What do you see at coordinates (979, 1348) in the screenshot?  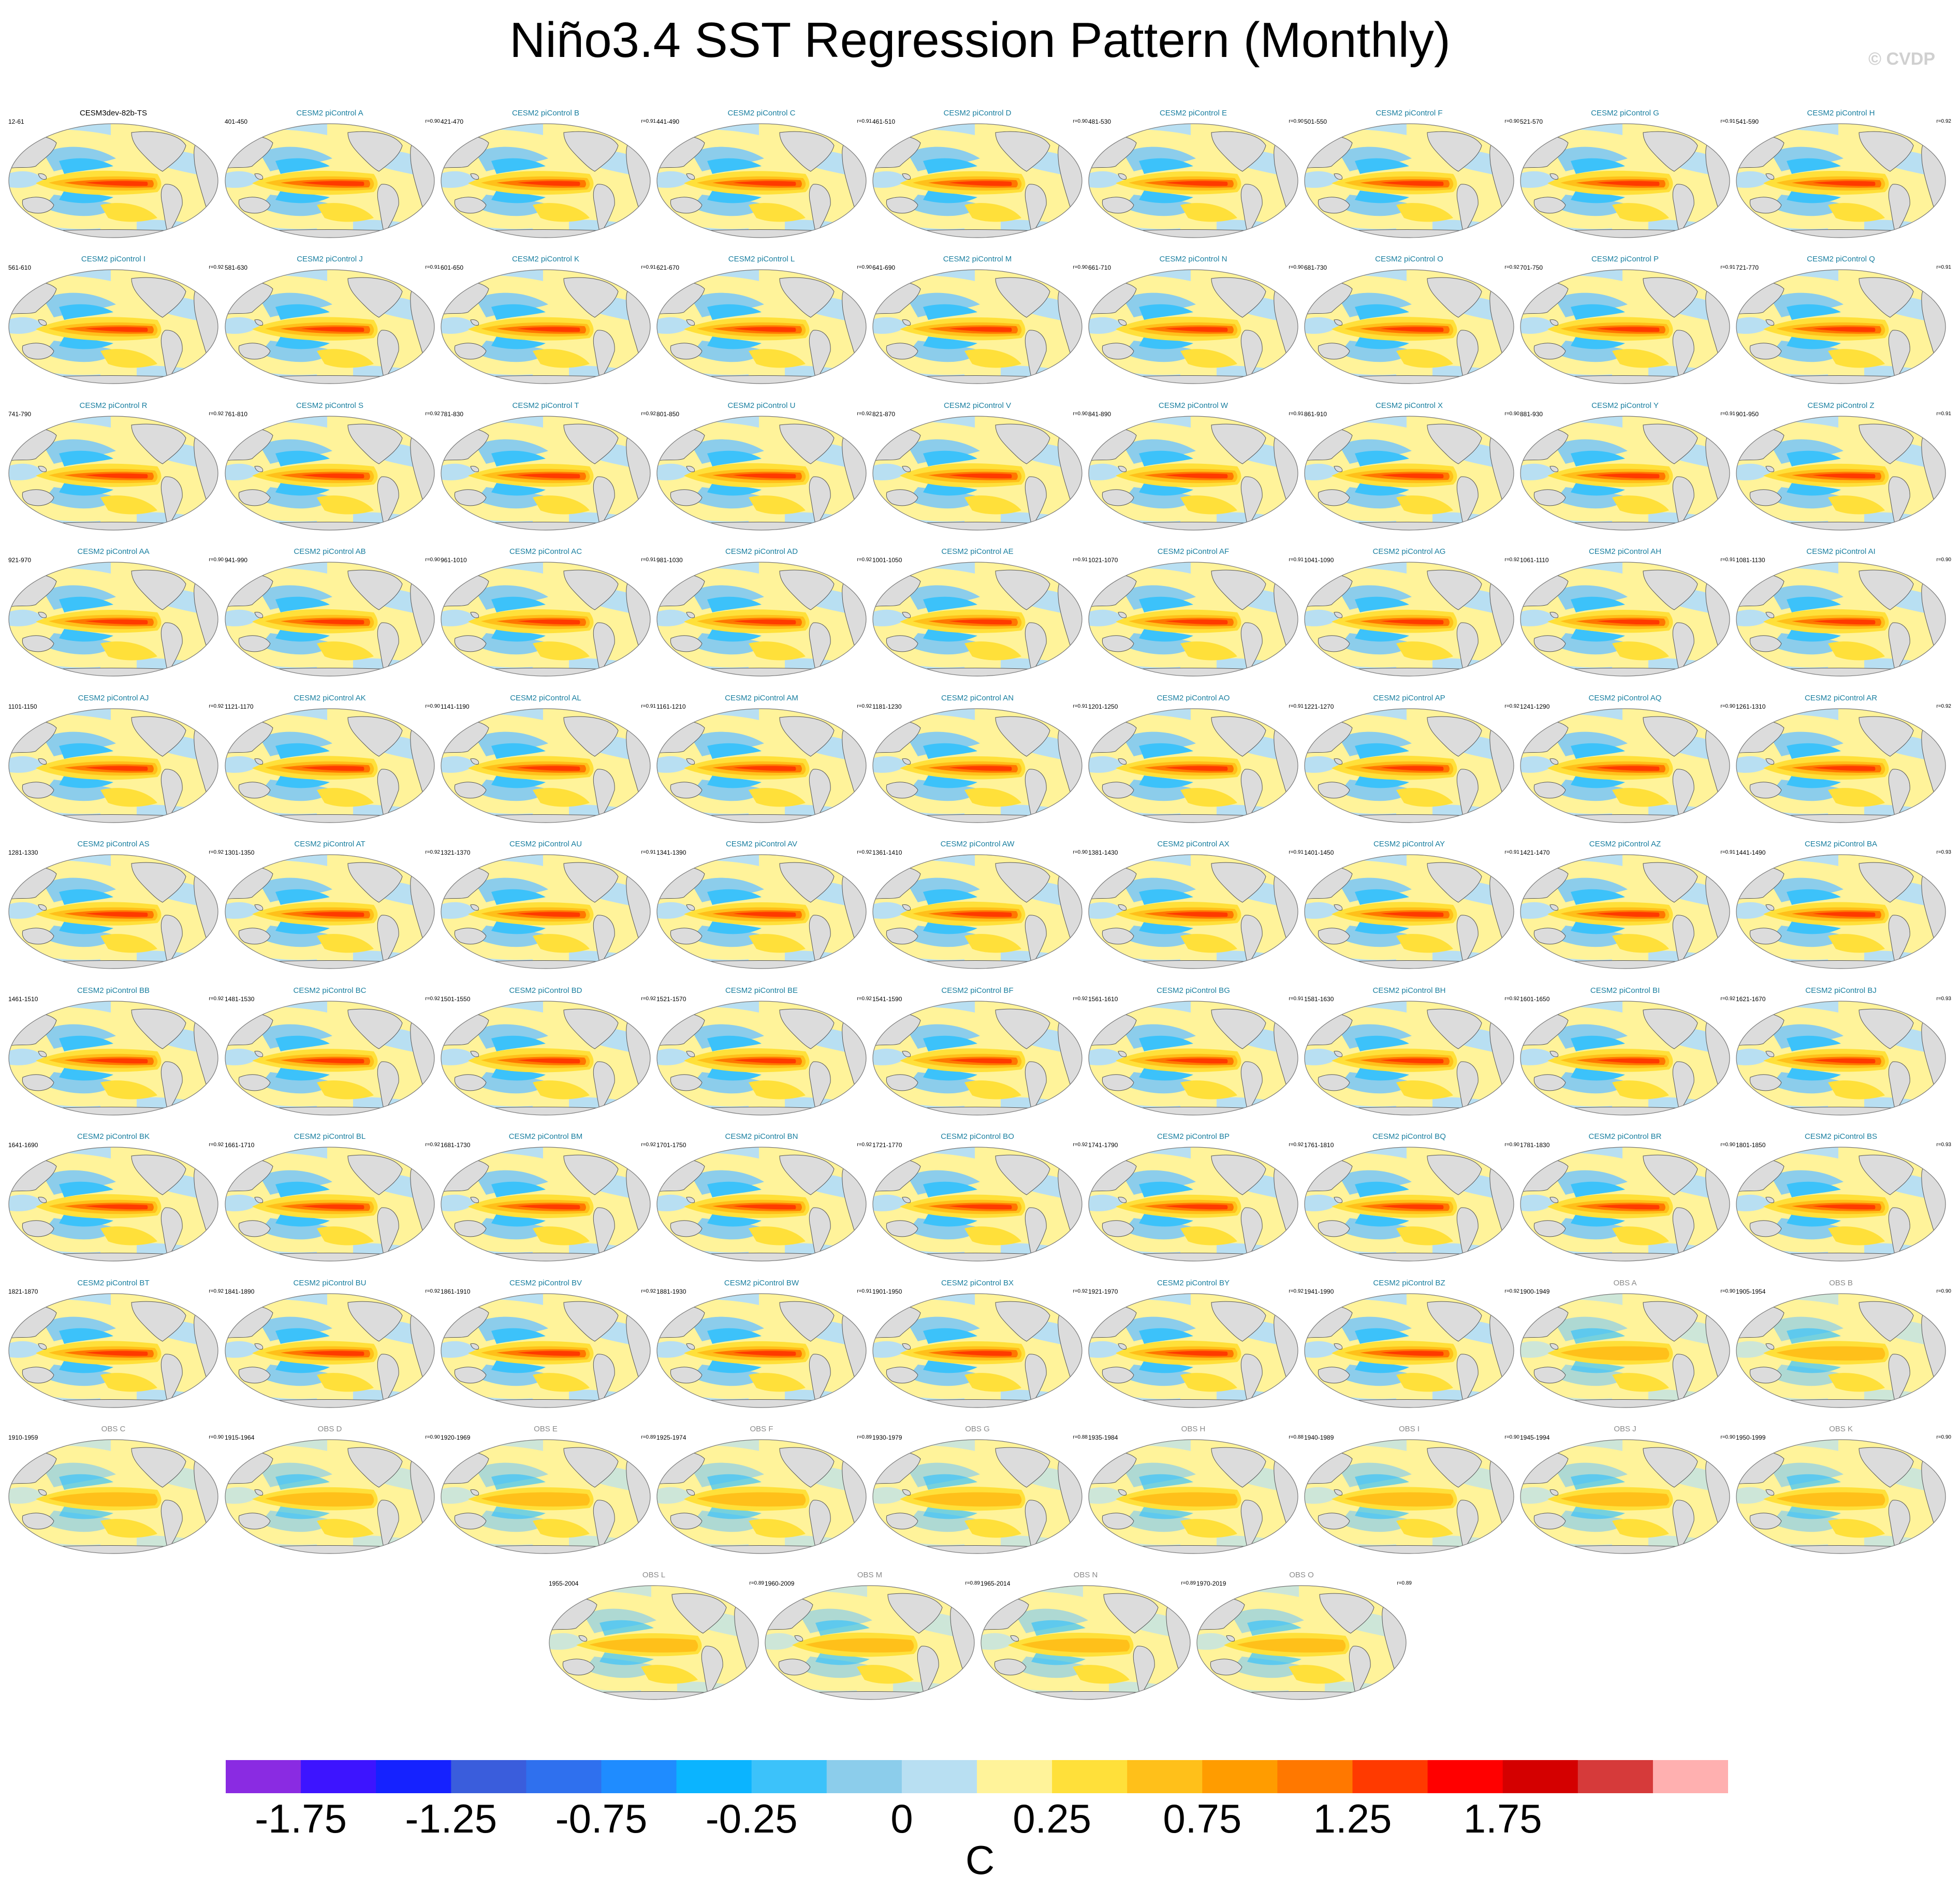 I see `map-panel: CESM2 piControl BX 1901-1950 r=0.92` at bounding box center [979, 1348].